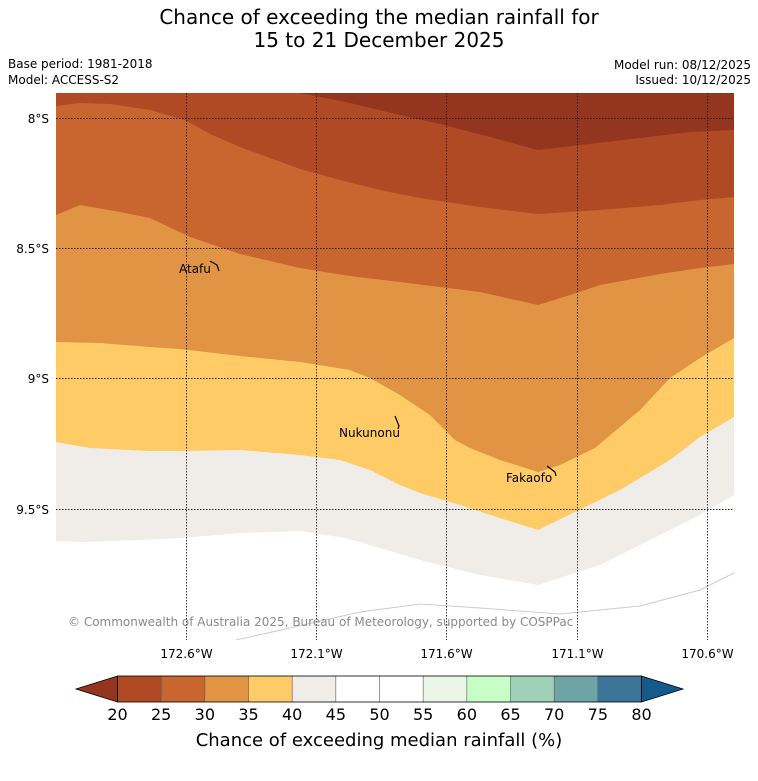 The image size is (758, 781). Describe the element at coordinates (510, 714) in the screenshot. I see `colorbar-tick-label: 65` at that location.